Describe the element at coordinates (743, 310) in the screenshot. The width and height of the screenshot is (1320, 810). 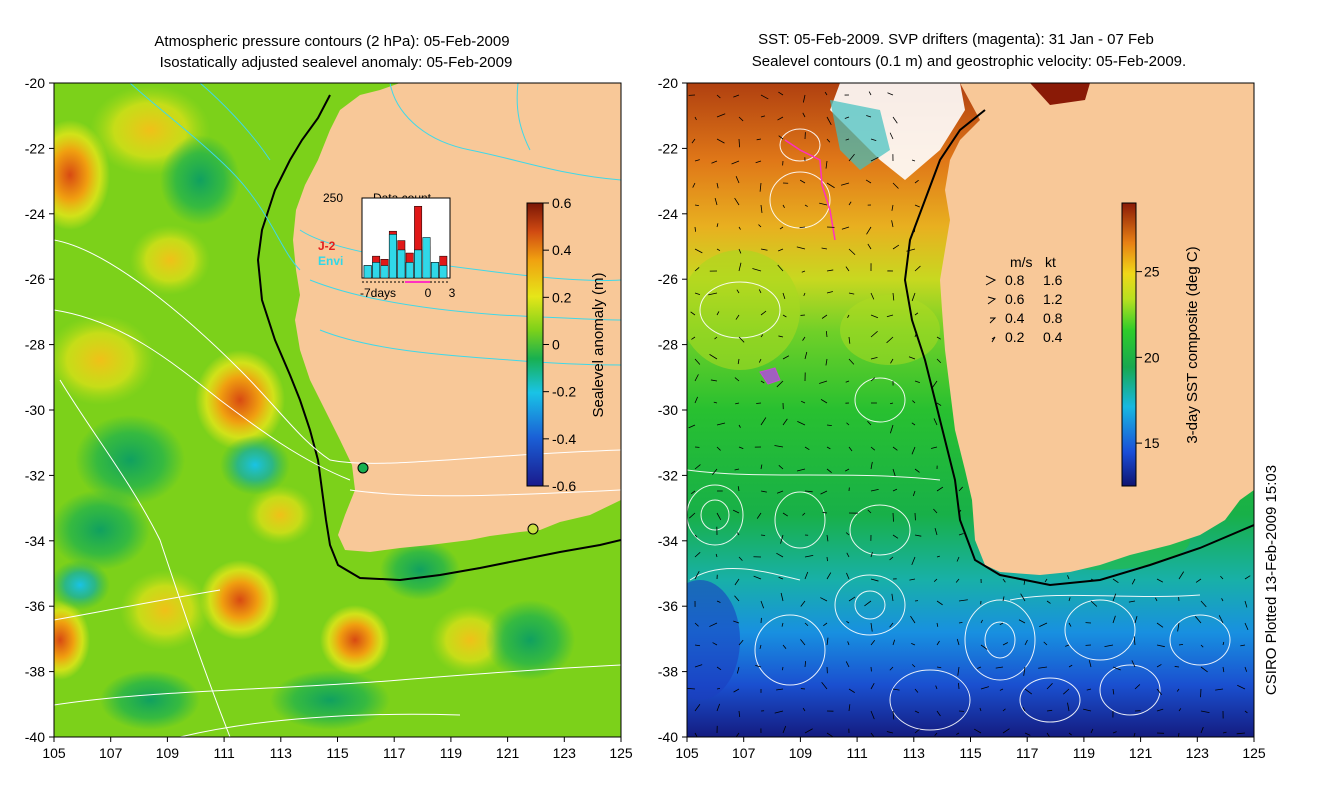
I see `sst-feature` at that location.